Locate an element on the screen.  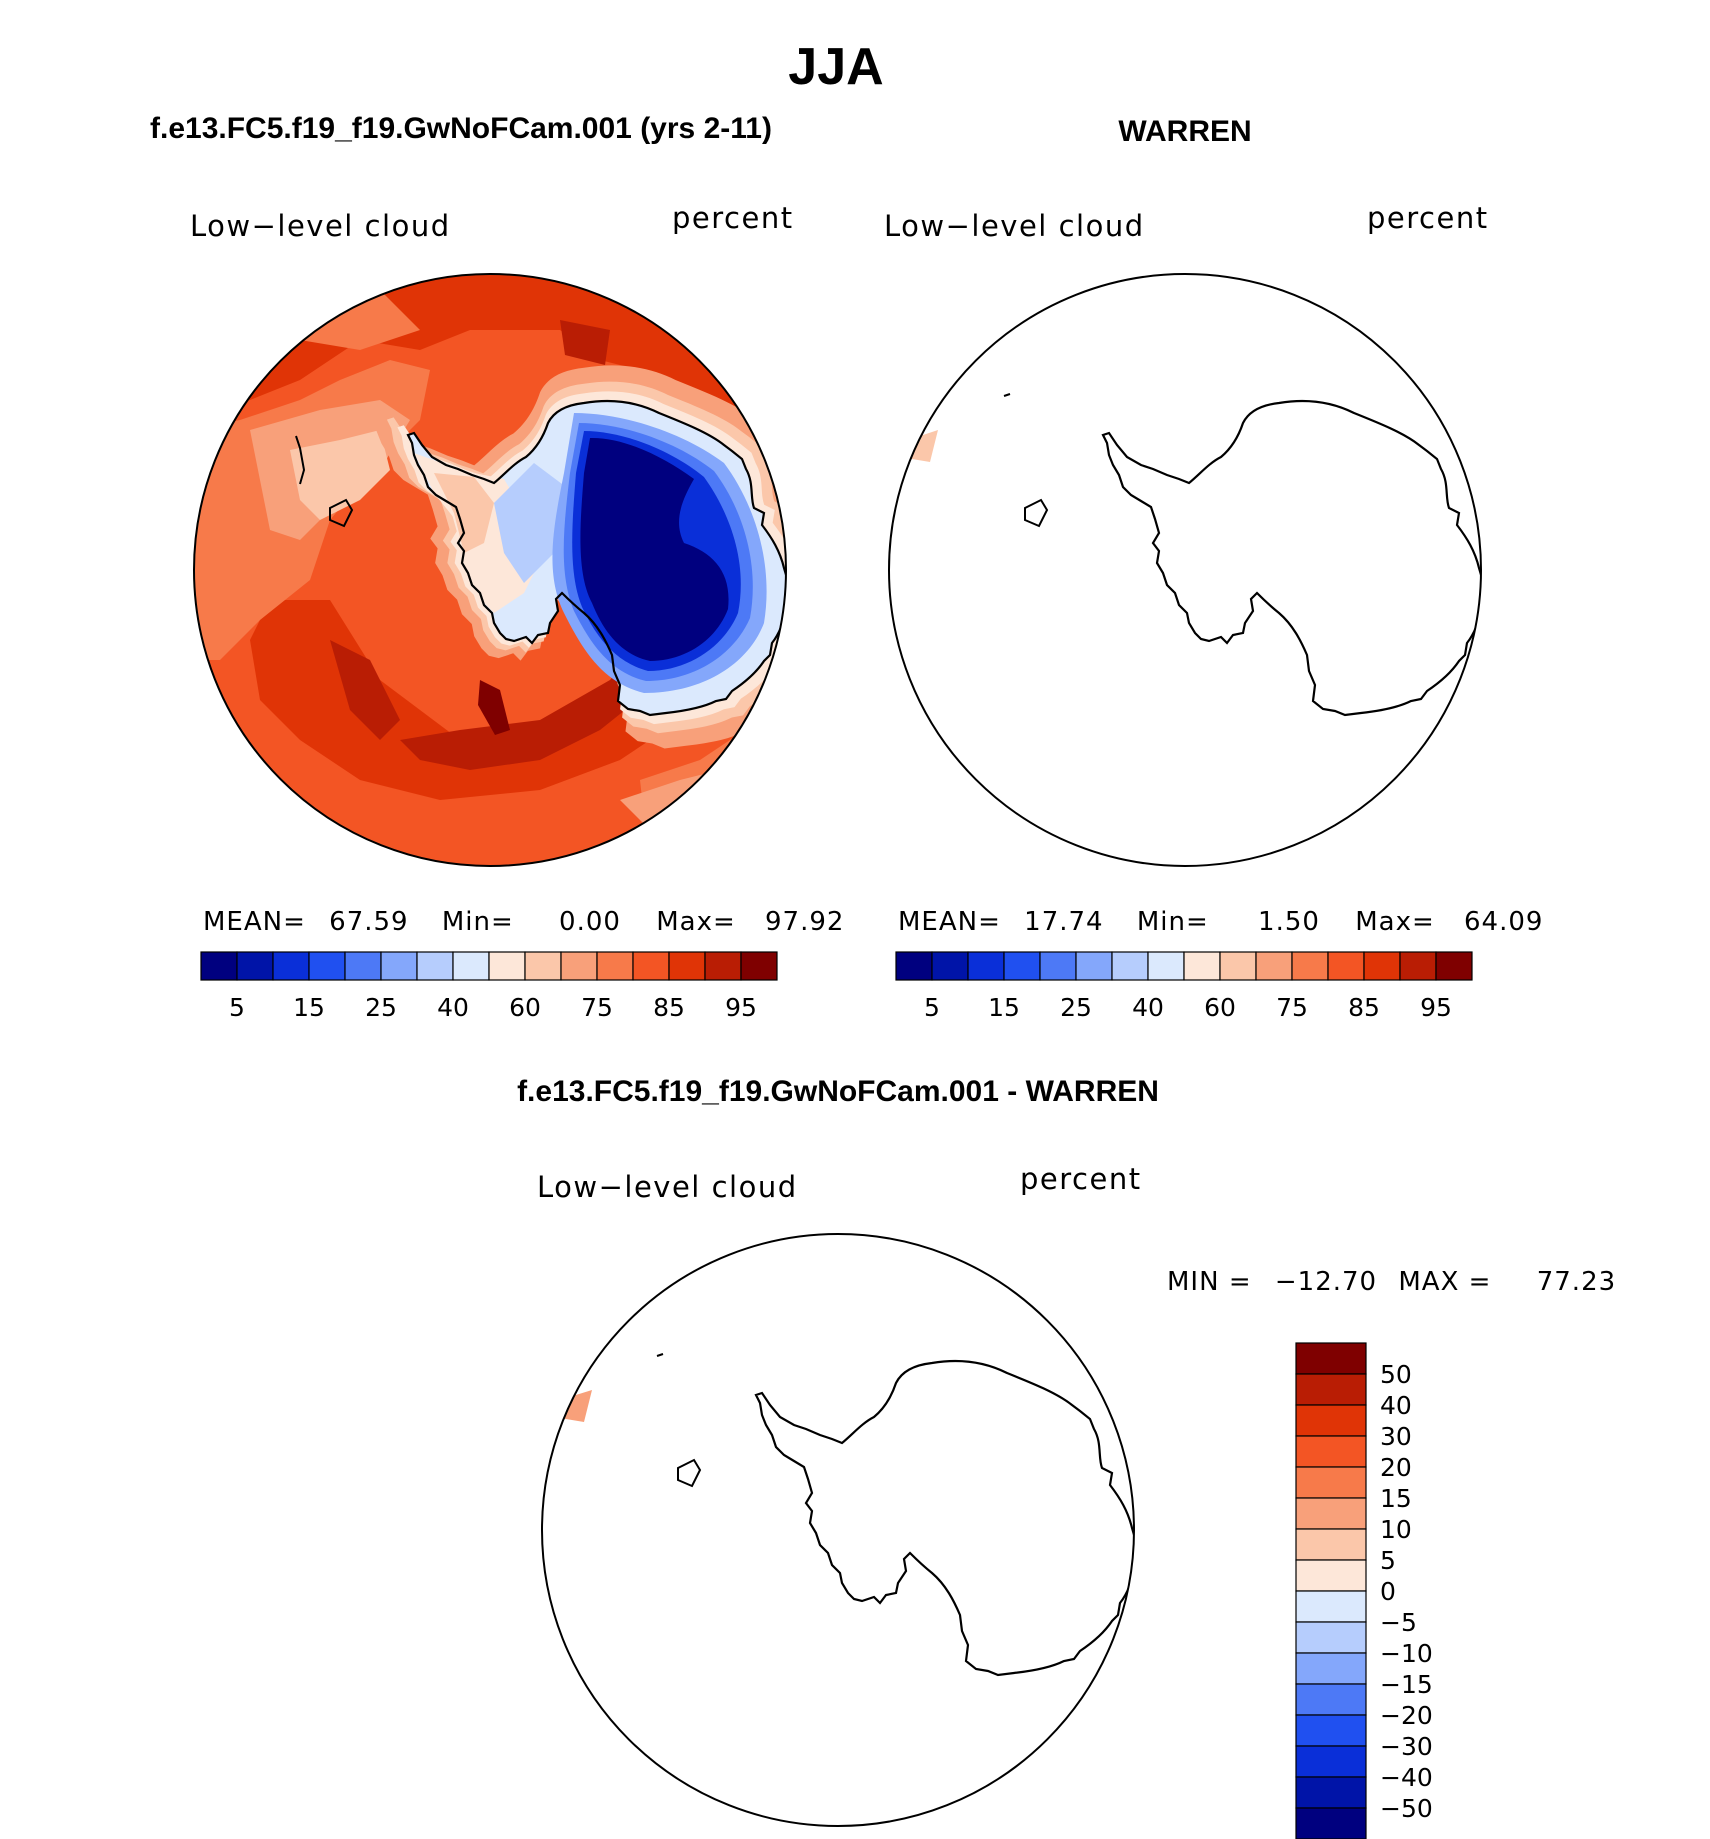
stat-max-value: 77.23 is located at coordinates (1576, 1282).